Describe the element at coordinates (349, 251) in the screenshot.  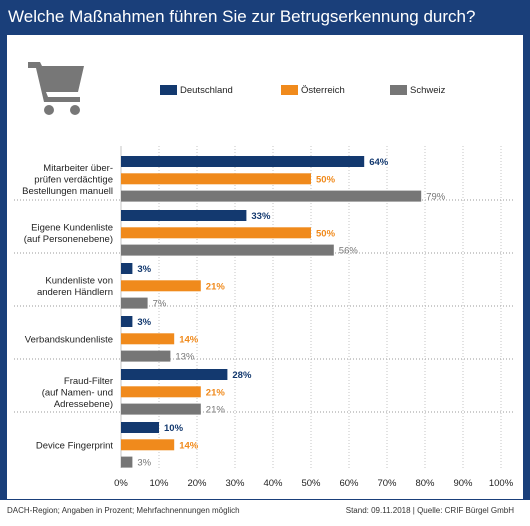
I see `bar-value-label: 56%` at that location.